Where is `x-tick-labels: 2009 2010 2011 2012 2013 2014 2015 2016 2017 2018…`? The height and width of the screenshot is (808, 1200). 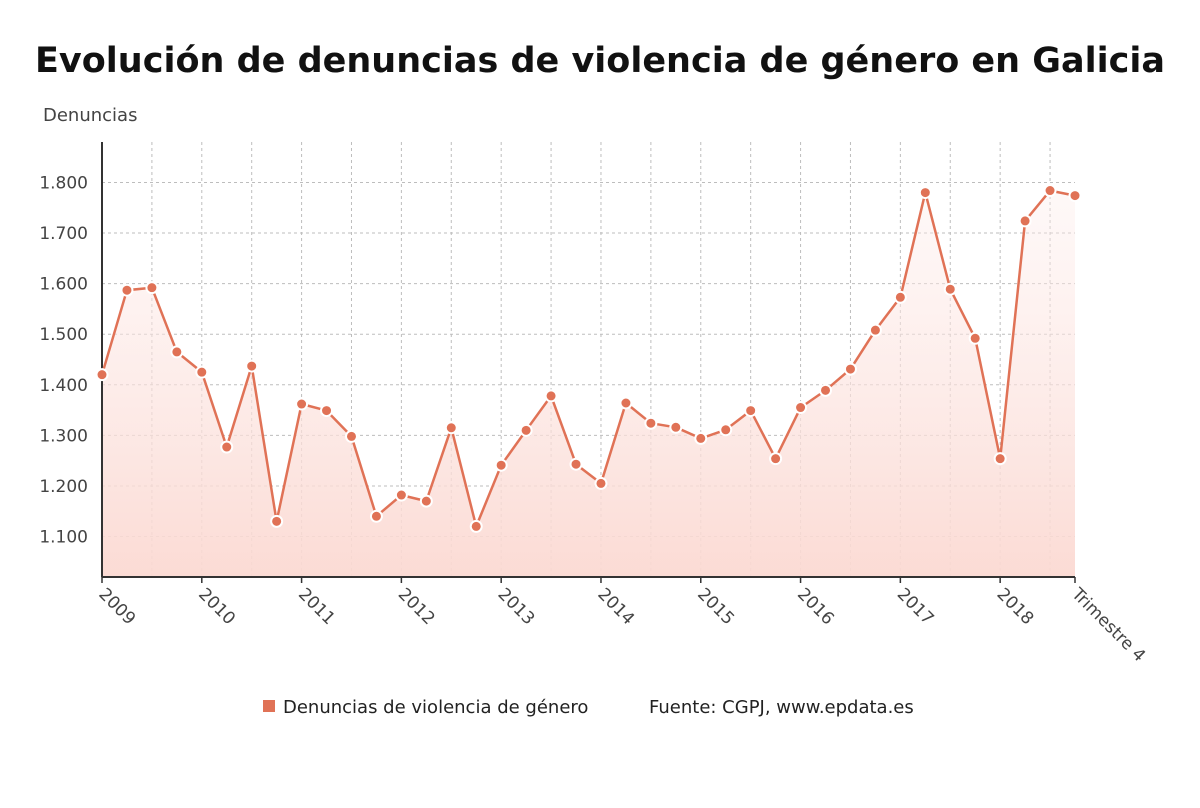
x-tick-labels: 2009 2010 2011 2012 2013 2014 2015 2016 2017 2018… is located at coordinates (621, 625).